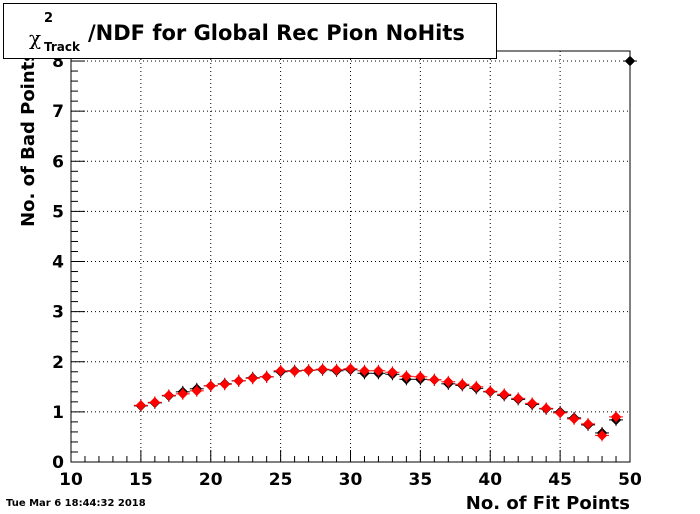  Describe the element at coordinates (76, 503) in the screenshot. I see `timestamp: Tue Mar 6 18:44:32 2018` at that location.